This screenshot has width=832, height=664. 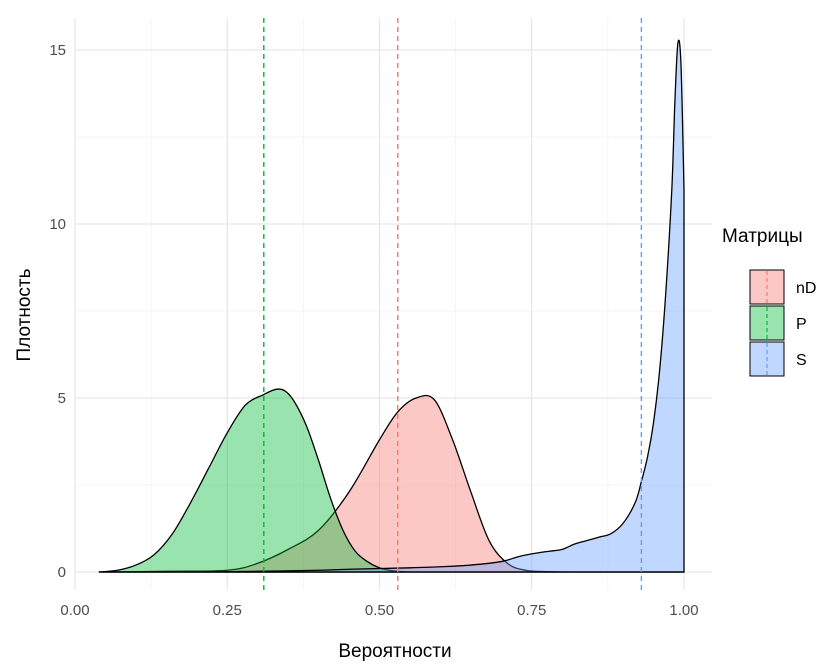 What do you see at coordinates (74, 610) in the screenshot?
I see `x-tick-label: 0.00` at bounding box center [74, 610].